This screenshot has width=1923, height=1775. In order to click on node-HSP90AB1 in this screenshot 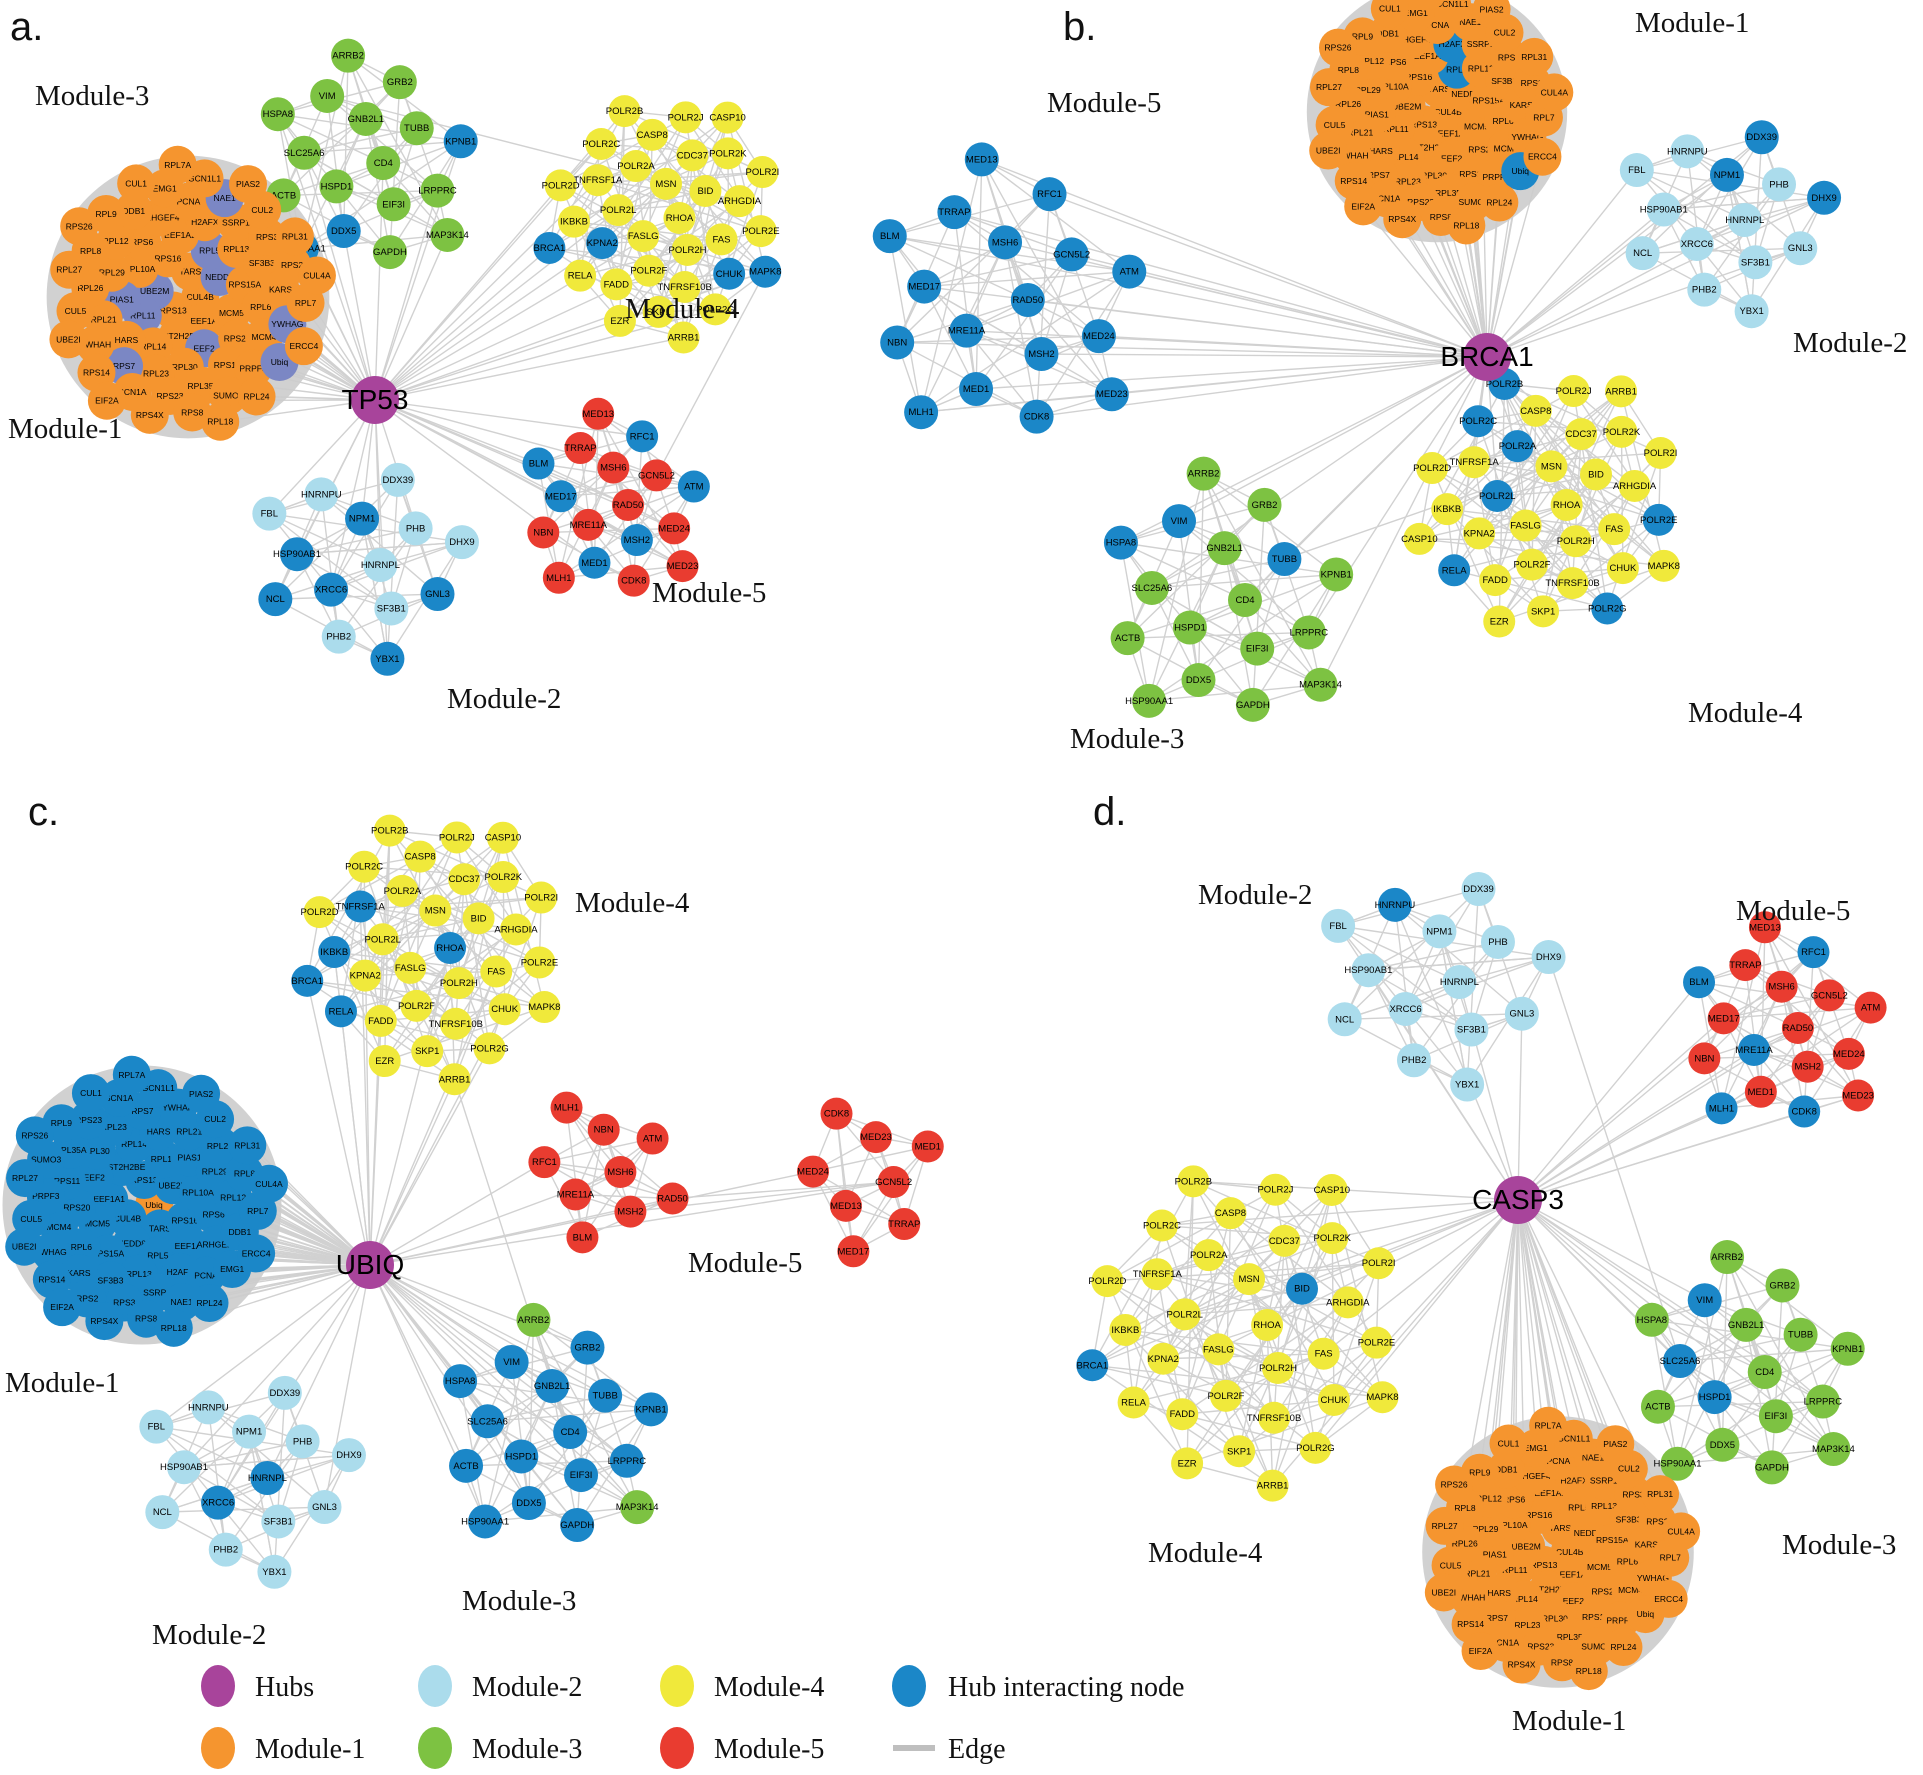, I will do `click(1368, 970)`.